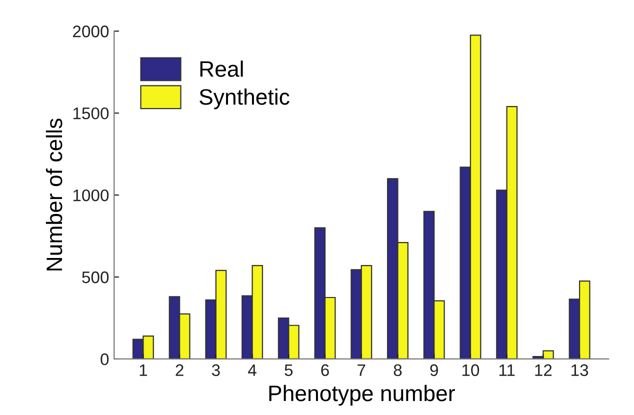  What do you see at coordinates (362, 395) in the screenshot?
I see `x-axis-title: Phenotype number` at bounding box center [362, 395].